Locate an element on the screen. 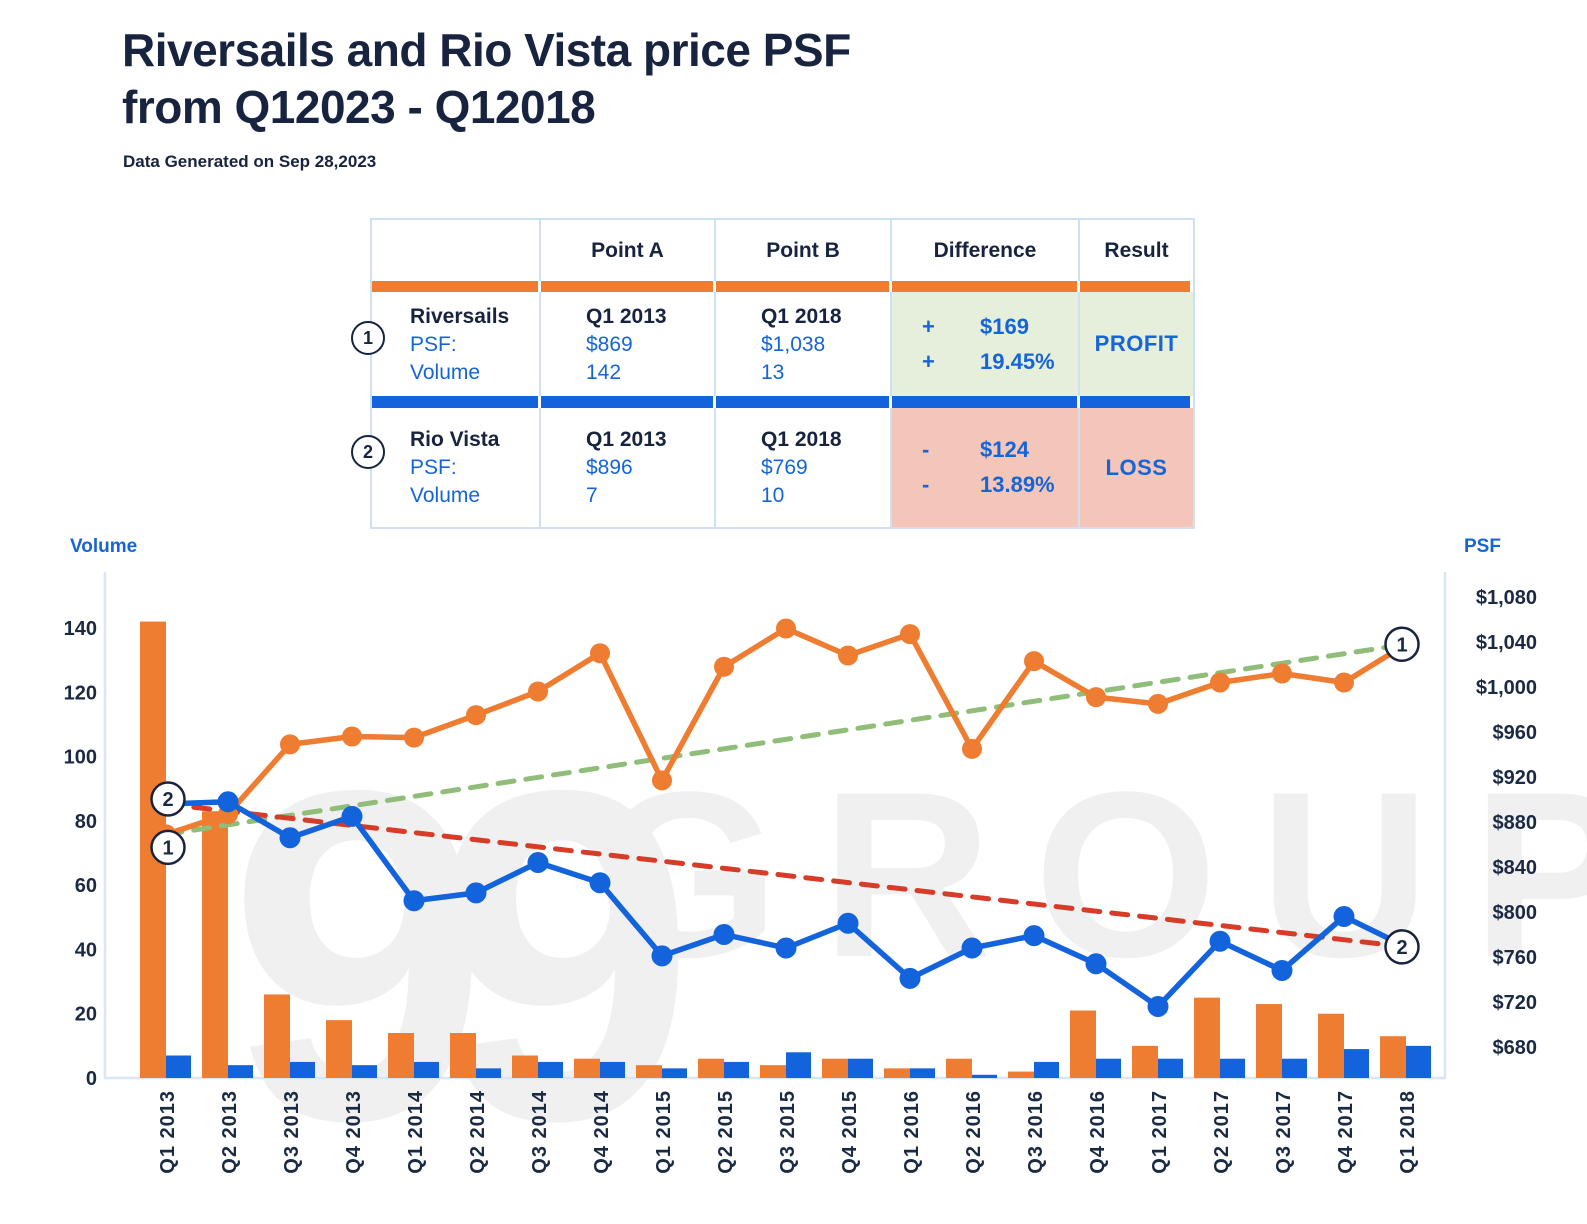 This screenshot has height=1224, width=1587. page-title-line1: Riversails and Rio Vista price PSF is located at coordinates (486, 50).